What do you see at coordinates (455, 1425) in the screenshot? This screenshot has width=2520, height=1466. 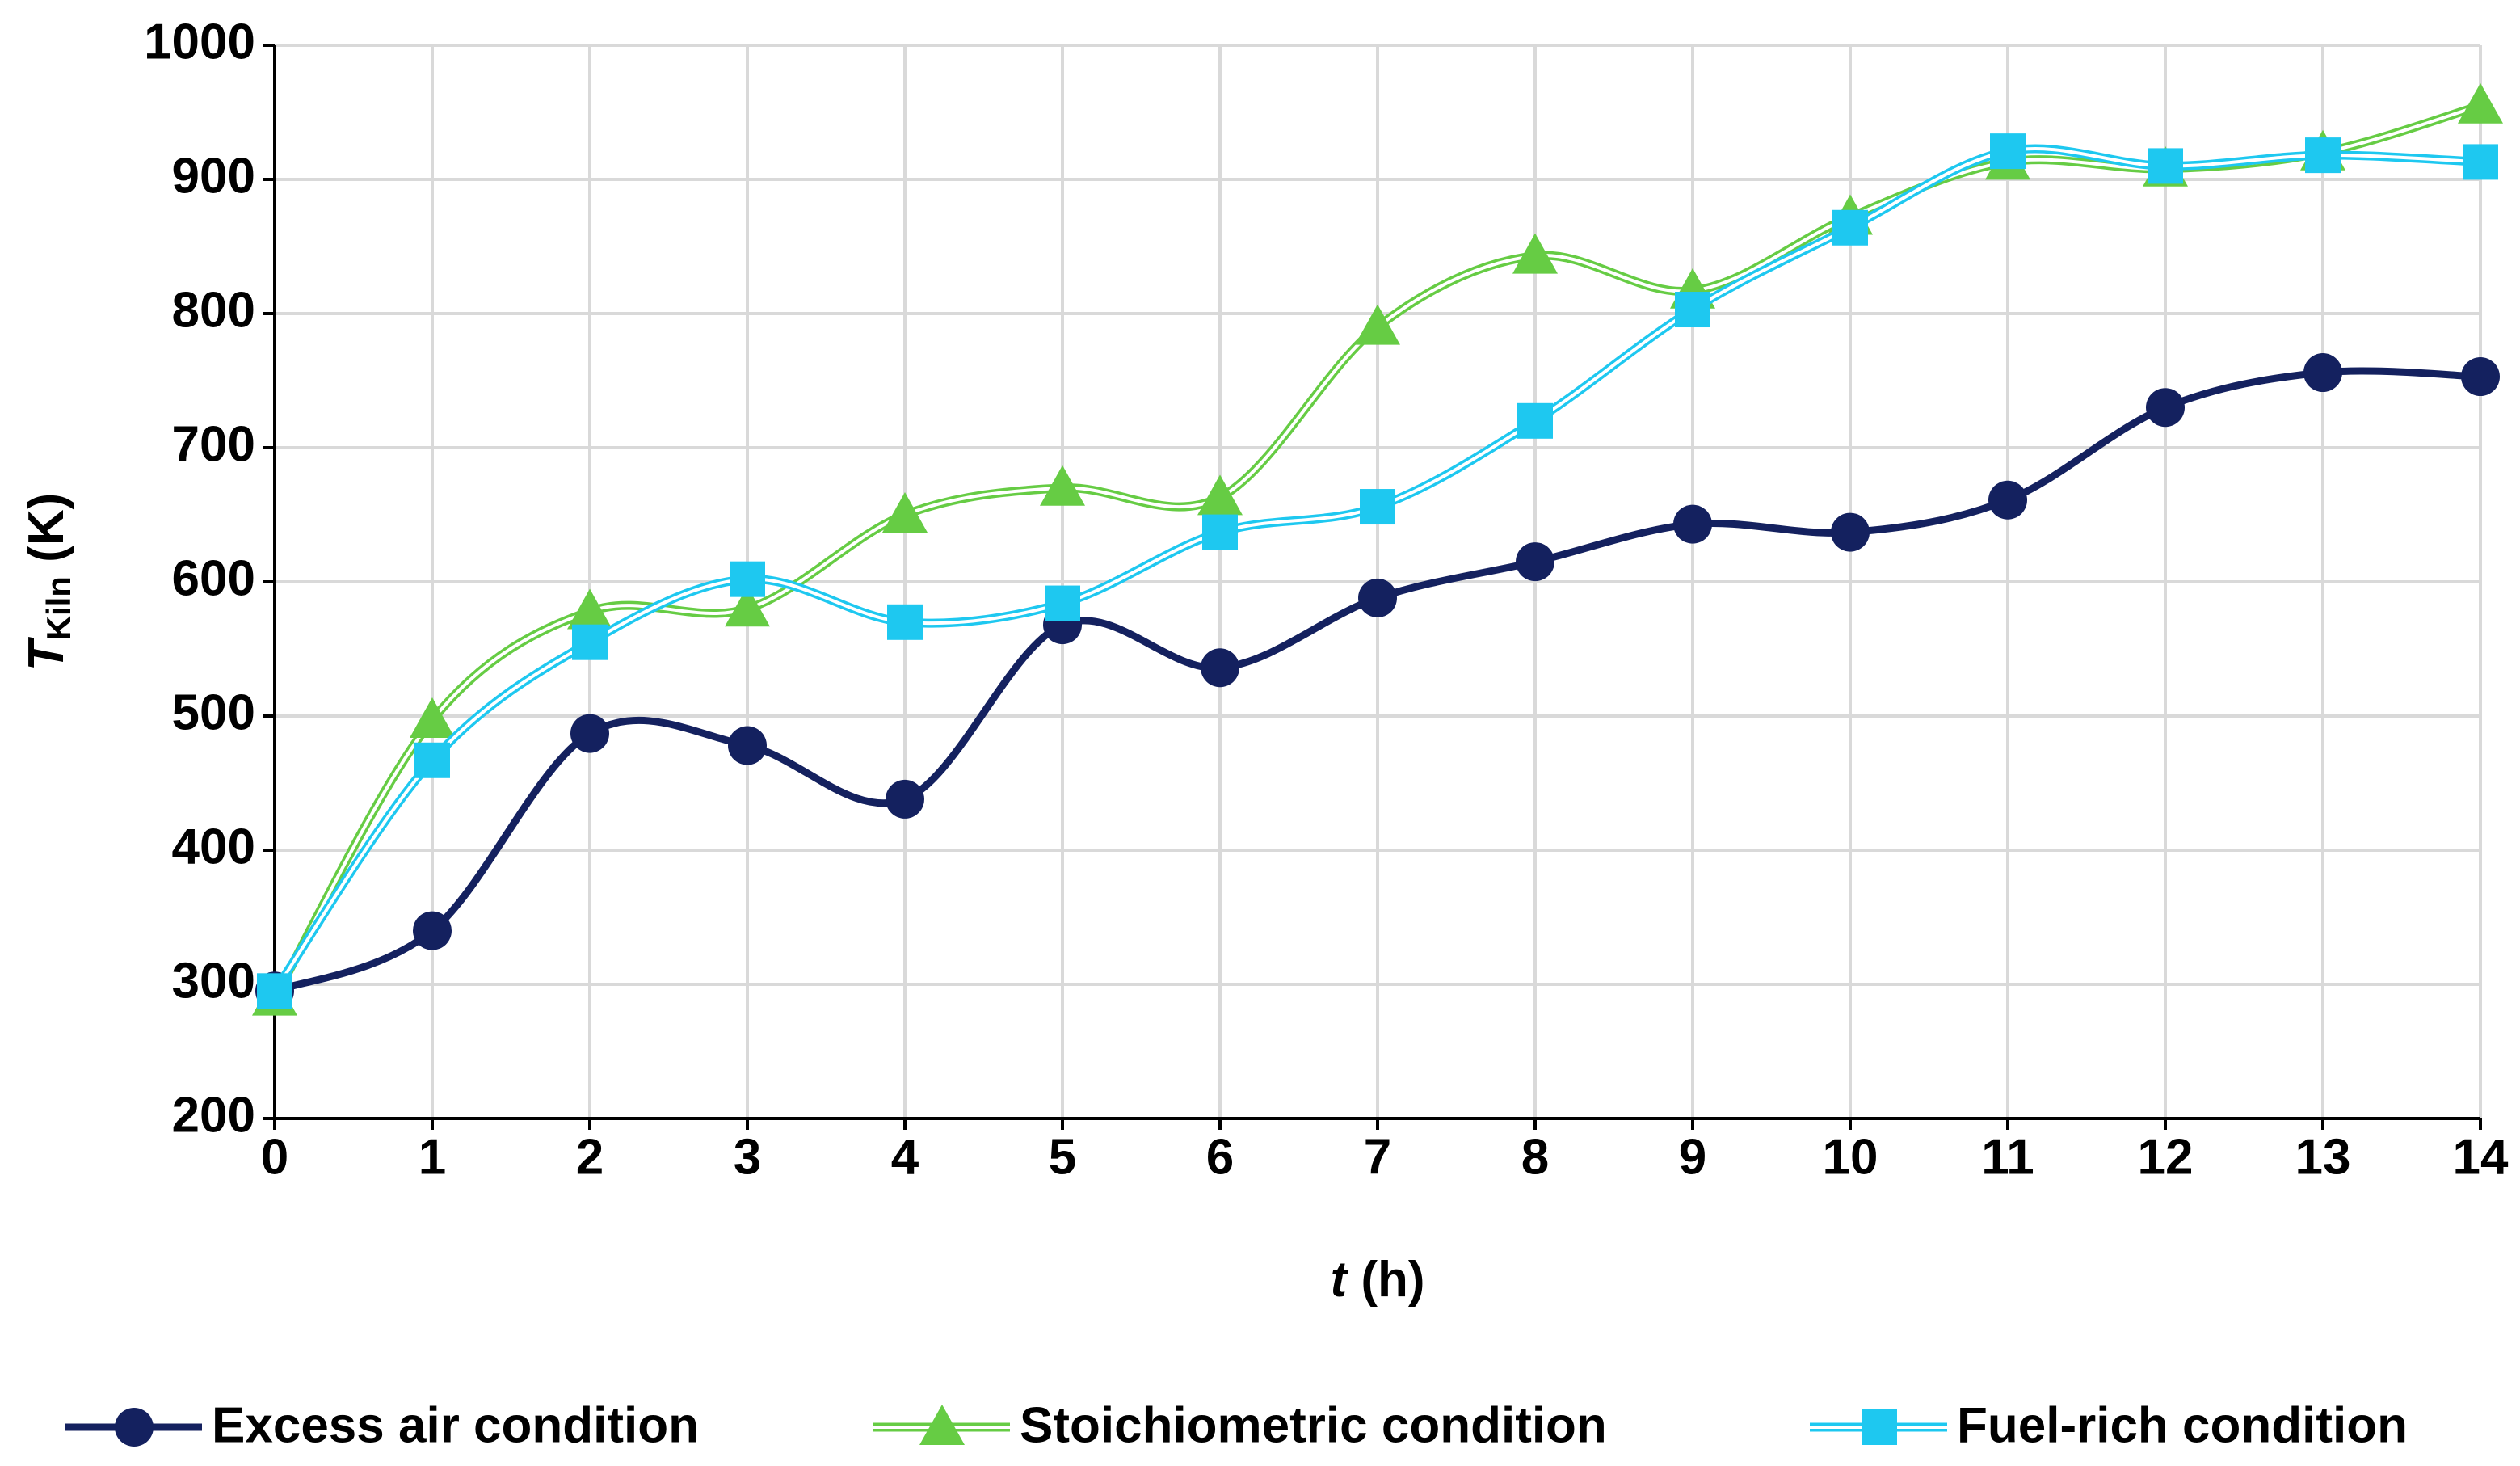 I see `legend-label: Excess air condition` at bounding box center [455, 1425].